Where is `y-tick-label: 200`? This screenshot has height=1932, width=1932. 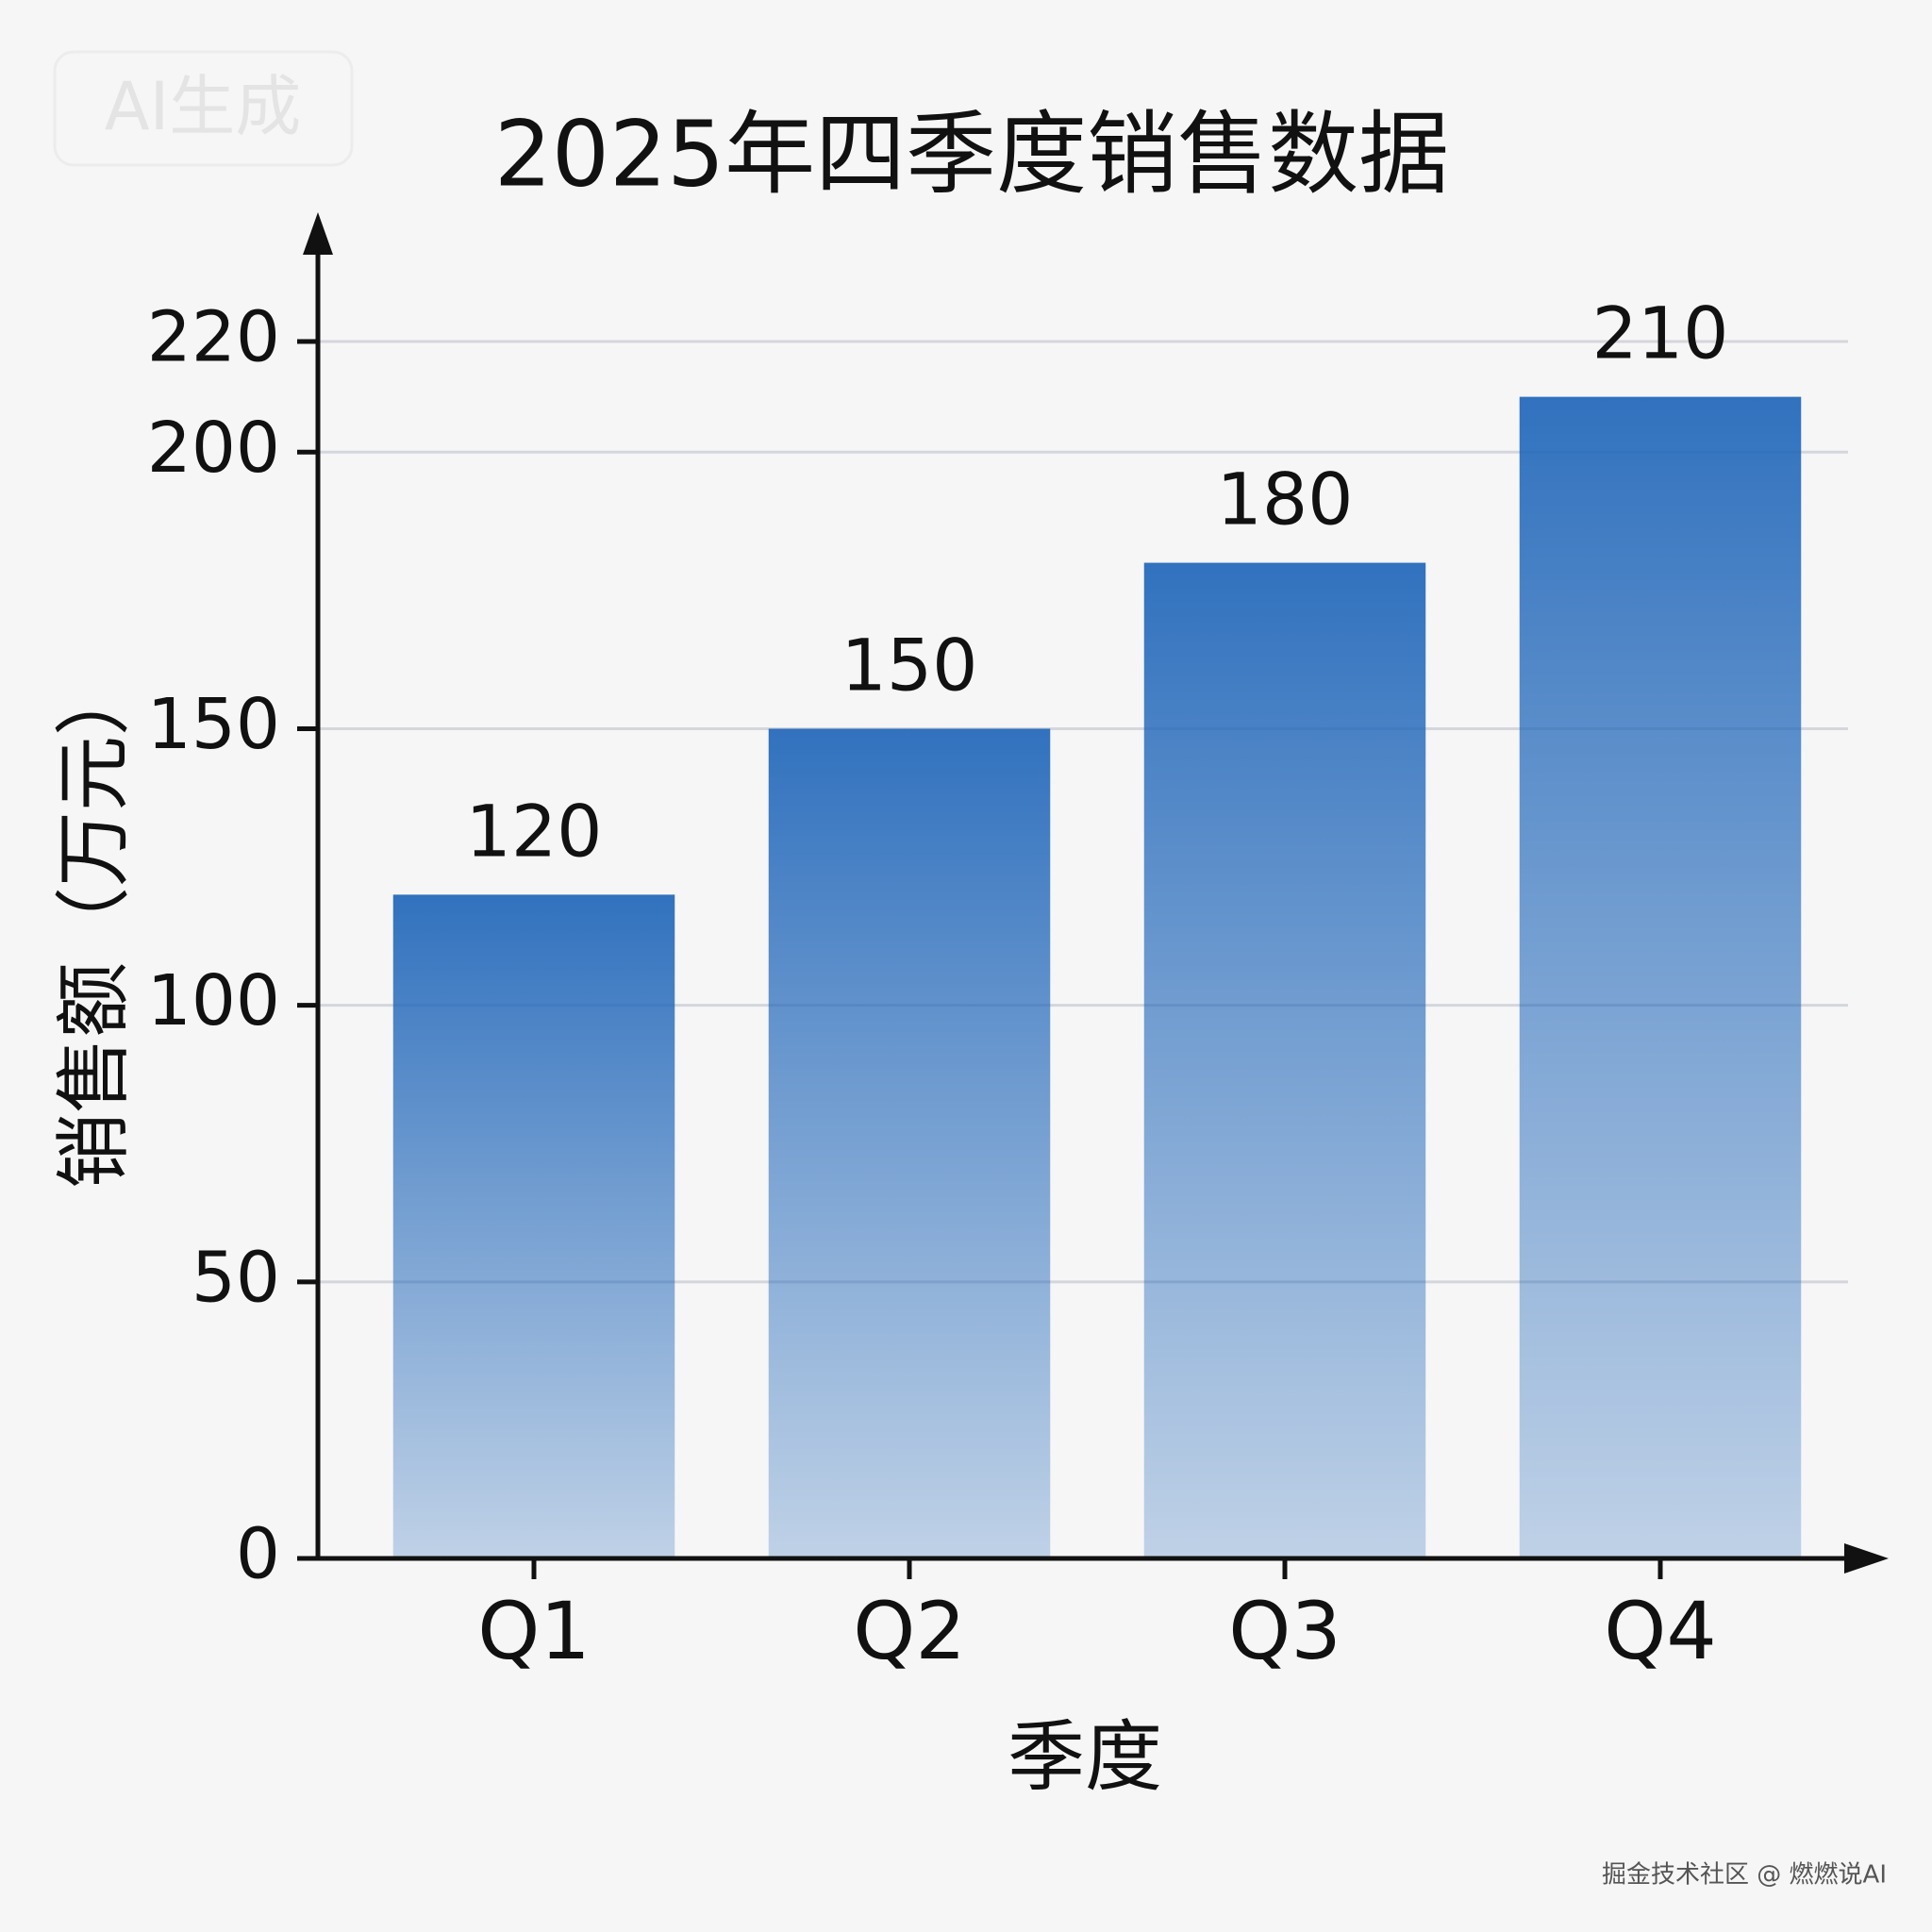
y-tick-label: 200 is located at coordinates (213, 448).